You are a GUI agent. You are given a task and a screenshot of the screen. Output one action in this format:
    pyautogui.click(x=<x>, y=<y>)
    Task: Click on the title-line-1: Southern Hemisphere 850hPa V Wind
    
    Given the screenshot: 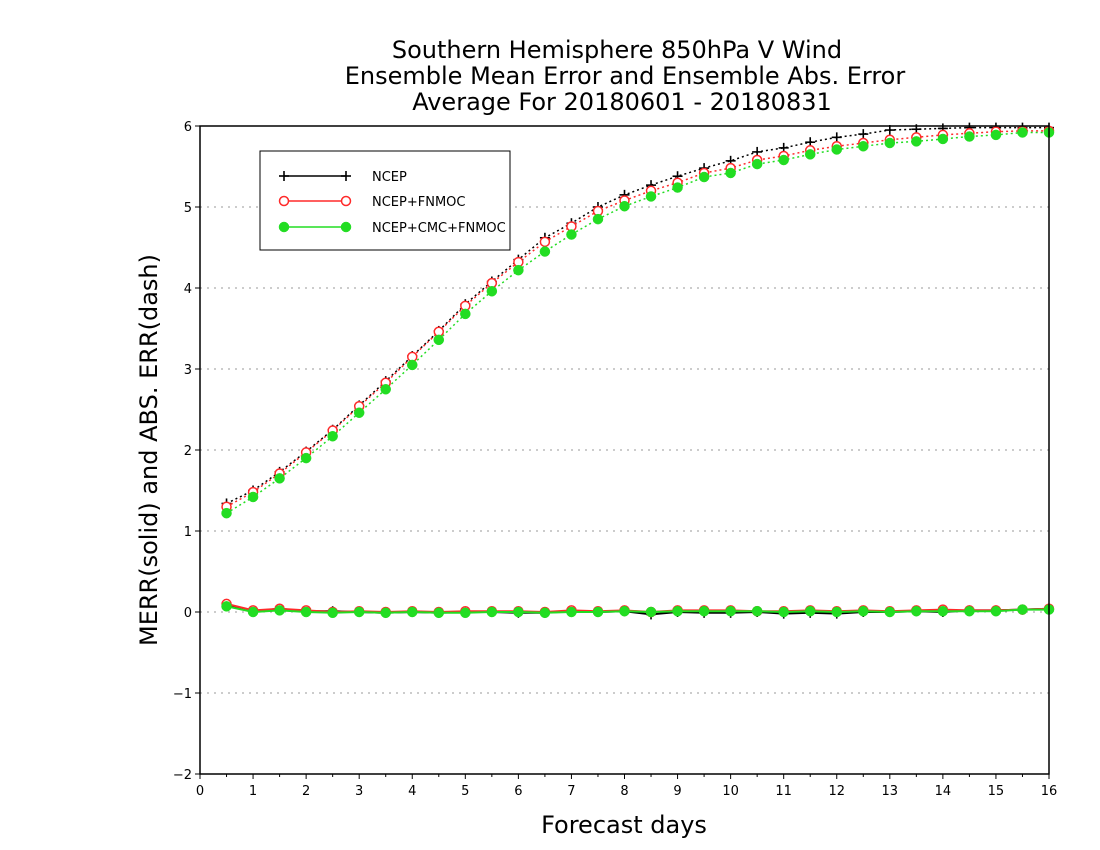 What is the action you would take?
    pyautogui.click(x=617, y=50)
    